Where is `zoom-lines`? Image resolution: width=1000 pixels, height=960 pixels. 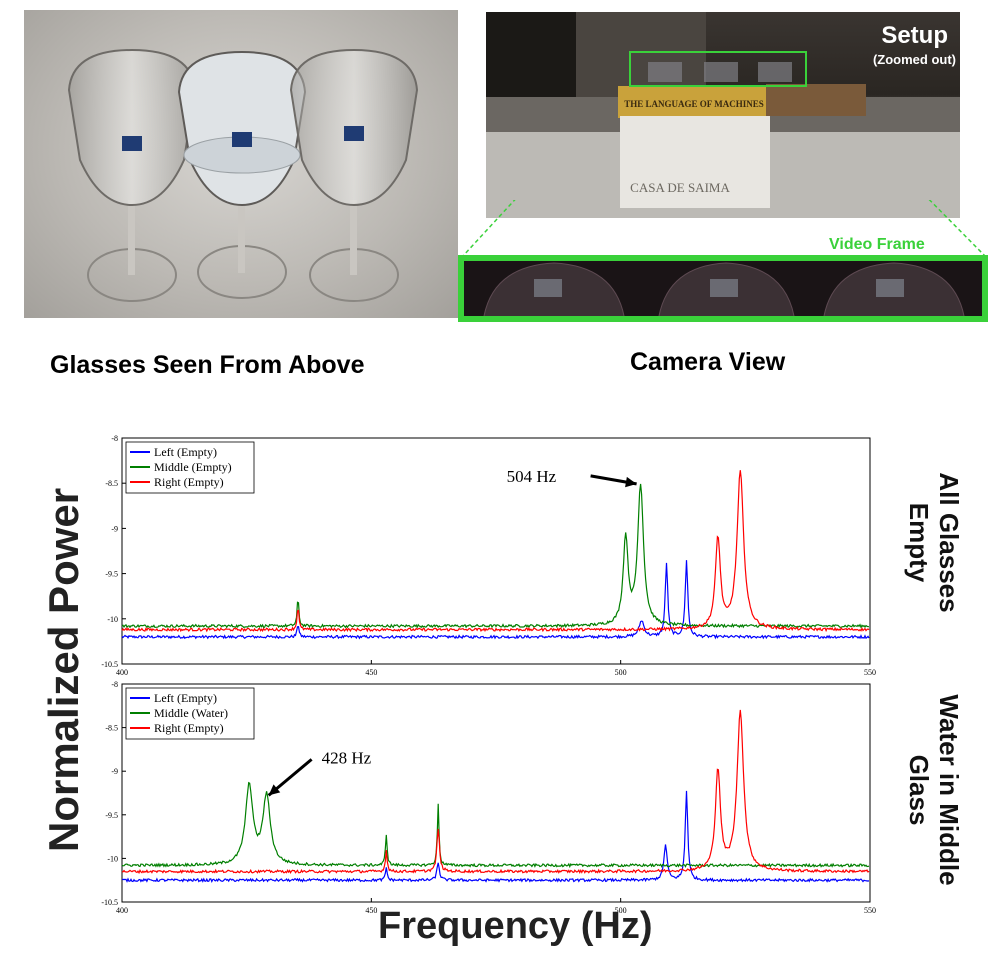
zoom-lines is located at coordinates (724, 229).